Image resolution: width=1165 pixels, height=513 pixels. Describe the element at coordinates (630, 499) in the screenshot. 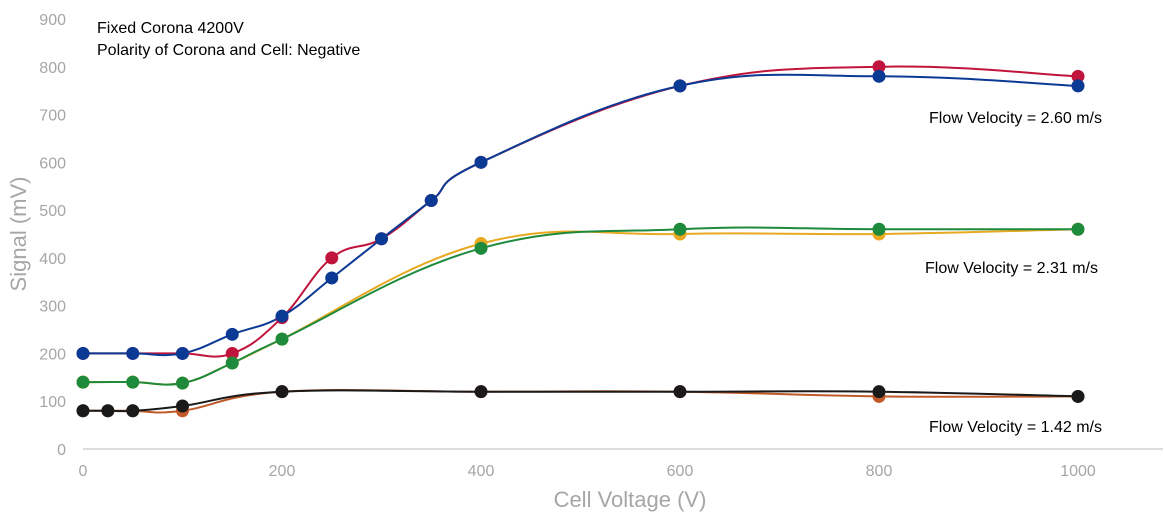

I see `x-axis-title: Cell Voltage (V)` at that location.